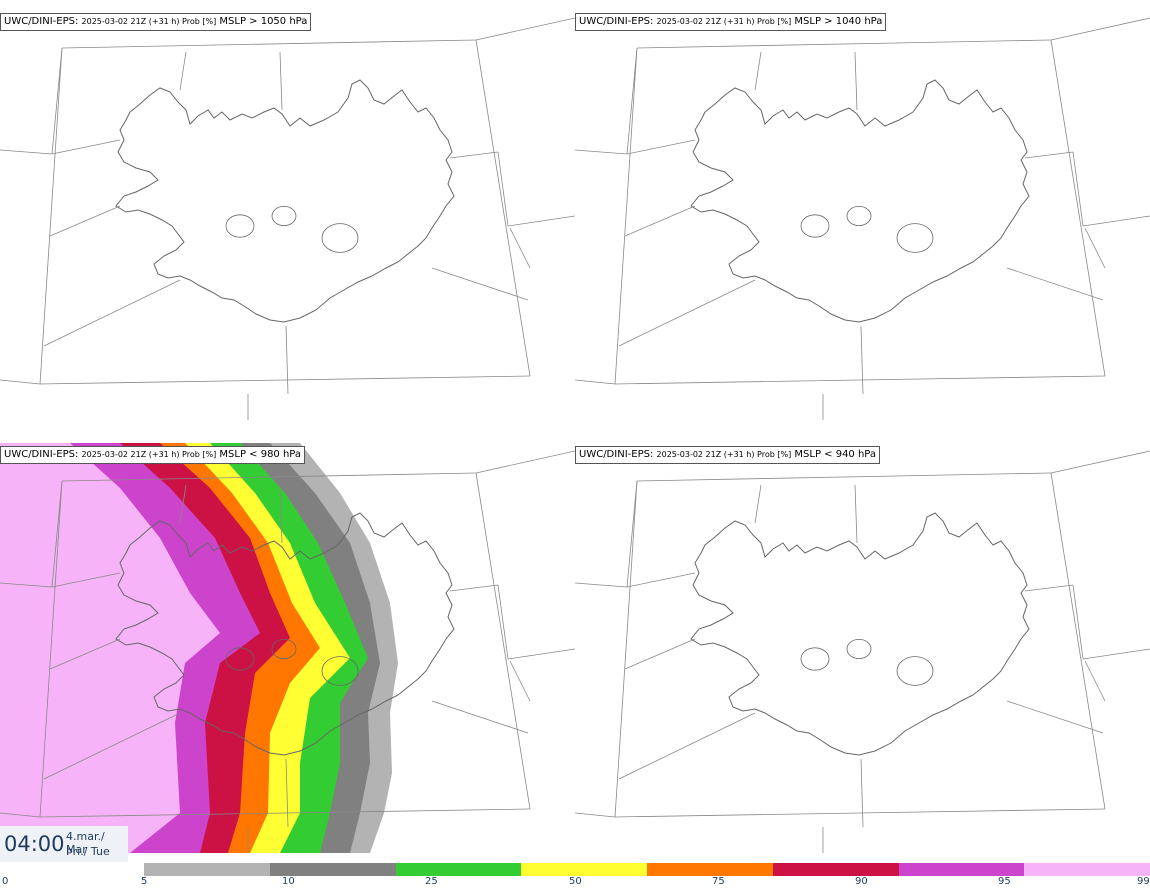 The width and height of the screenshot is (1150, 891). What do you see at coordinates (718, 881) in the screenshot?
I see `colorbar-tick-label: 75` at bounding box center [718, 881].